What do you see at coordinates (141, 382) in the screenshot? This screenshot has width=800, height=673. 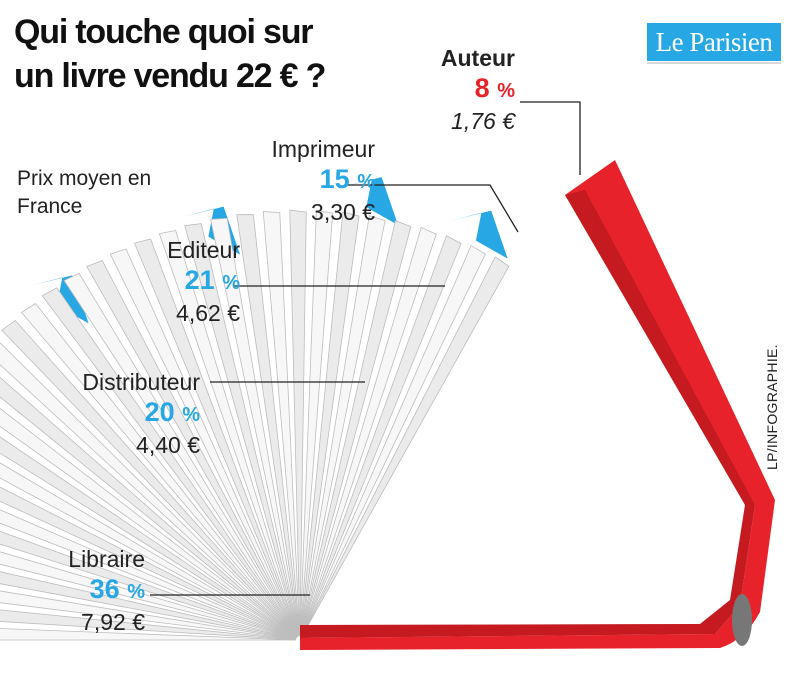 I see `slice-label: Distributeur` at bounding box center [141, 382].